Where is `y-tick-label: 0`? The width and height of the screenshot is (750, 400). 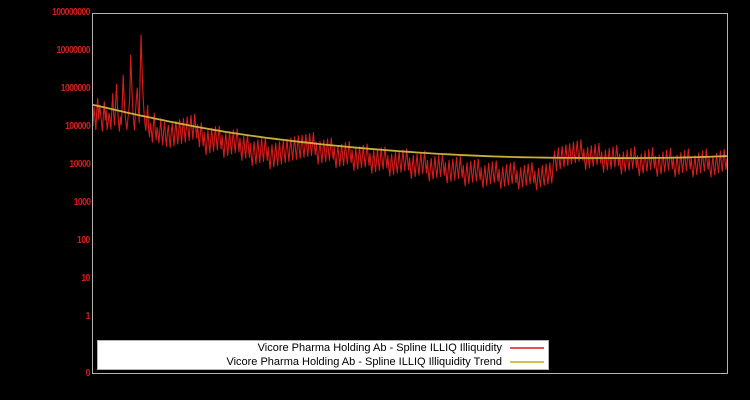
y-tick-label: 0 is located at coordinates (88, 373).